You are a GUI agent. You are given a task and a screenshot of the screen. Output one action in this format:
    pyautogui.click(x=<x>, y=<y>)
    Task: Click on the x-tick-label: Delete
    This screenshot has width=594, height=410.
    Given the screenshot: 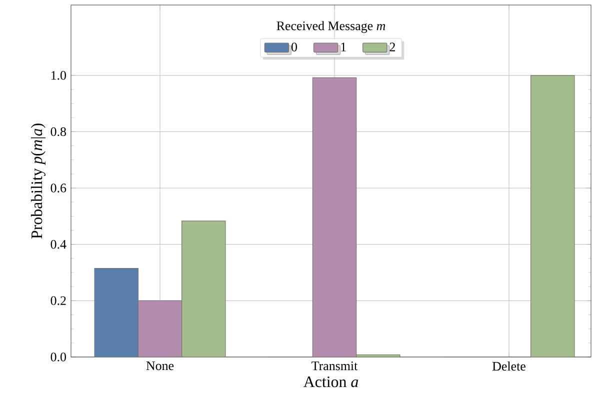 What is the action you would take?
    pyautogui.click(x=509, y=366)
    